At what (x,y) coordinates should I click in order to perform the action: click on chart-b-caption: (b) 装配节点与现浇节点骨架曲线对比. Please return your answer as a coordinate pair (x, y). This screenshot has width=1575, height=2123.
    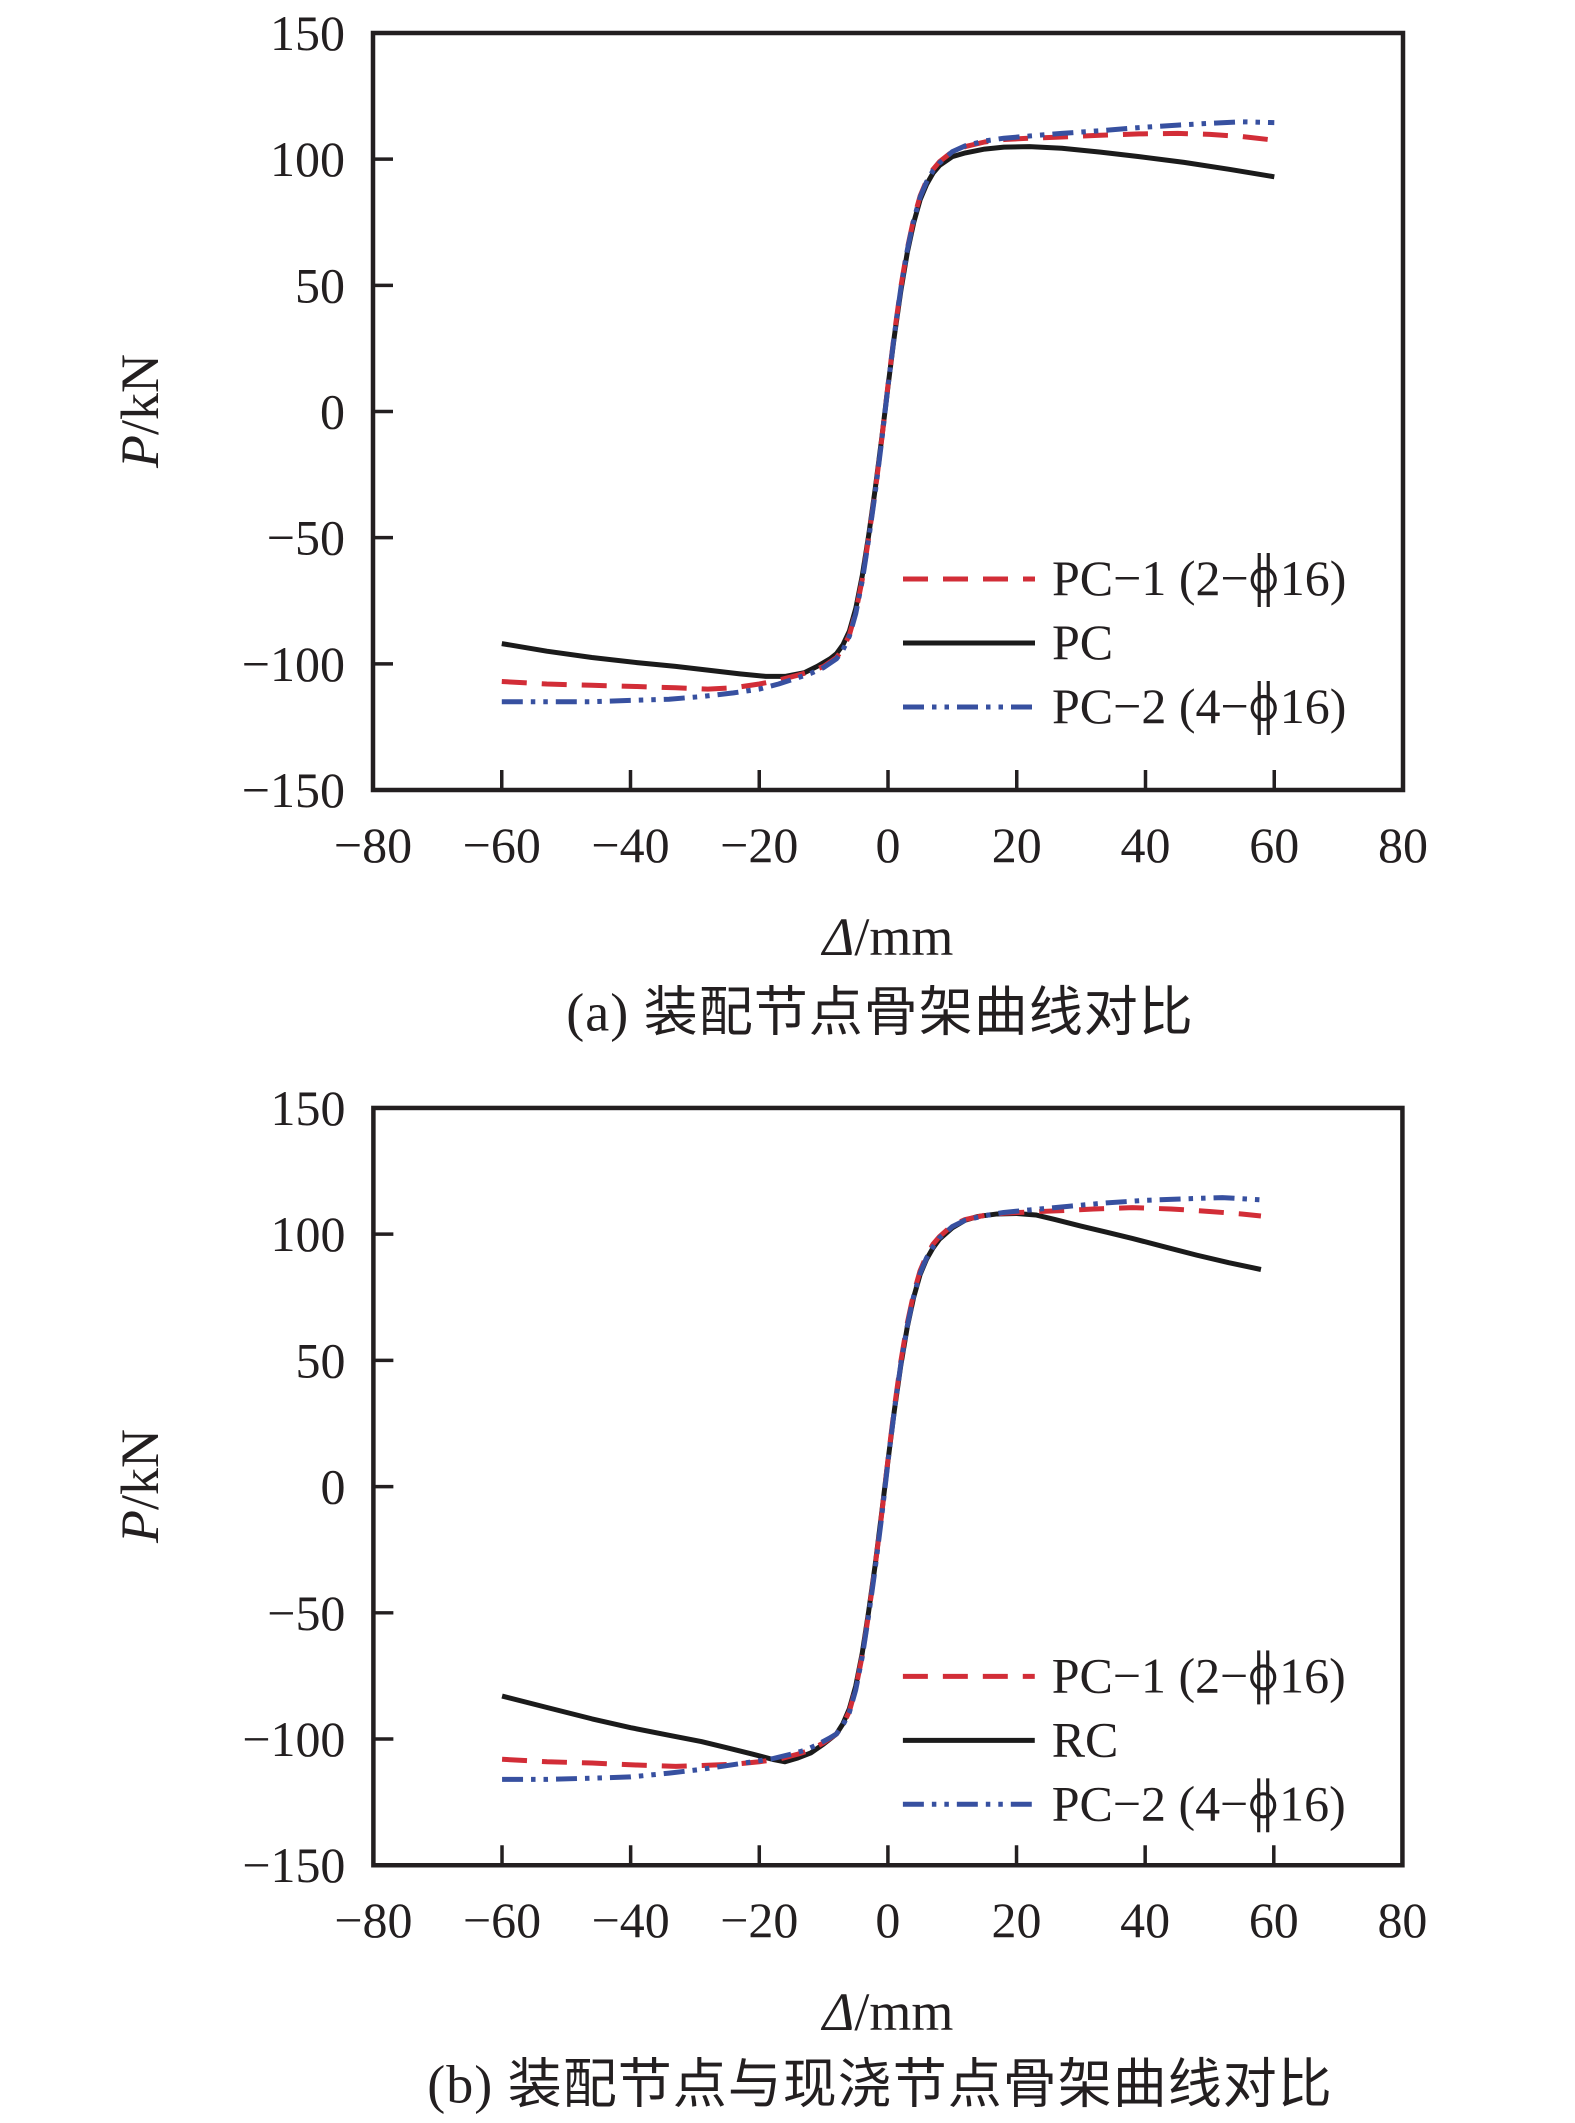
    Looking at the image, I should click on (880, 2084).